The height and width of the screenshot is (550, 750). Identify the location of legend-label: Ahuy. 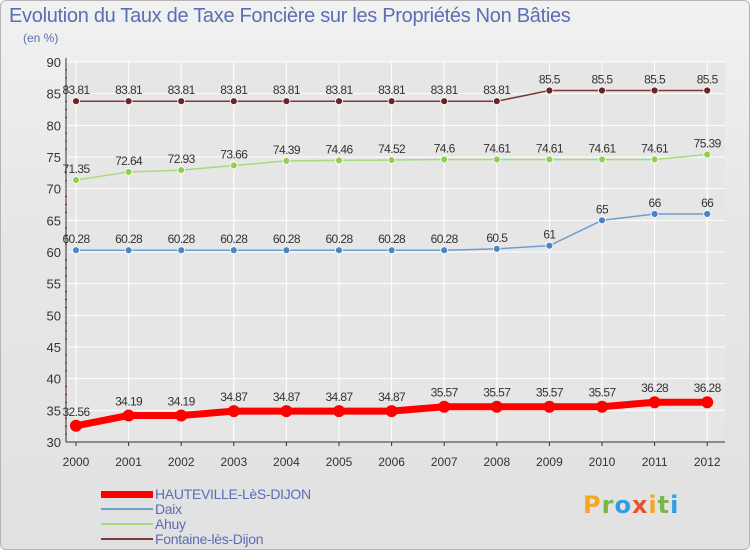
(170, 524).